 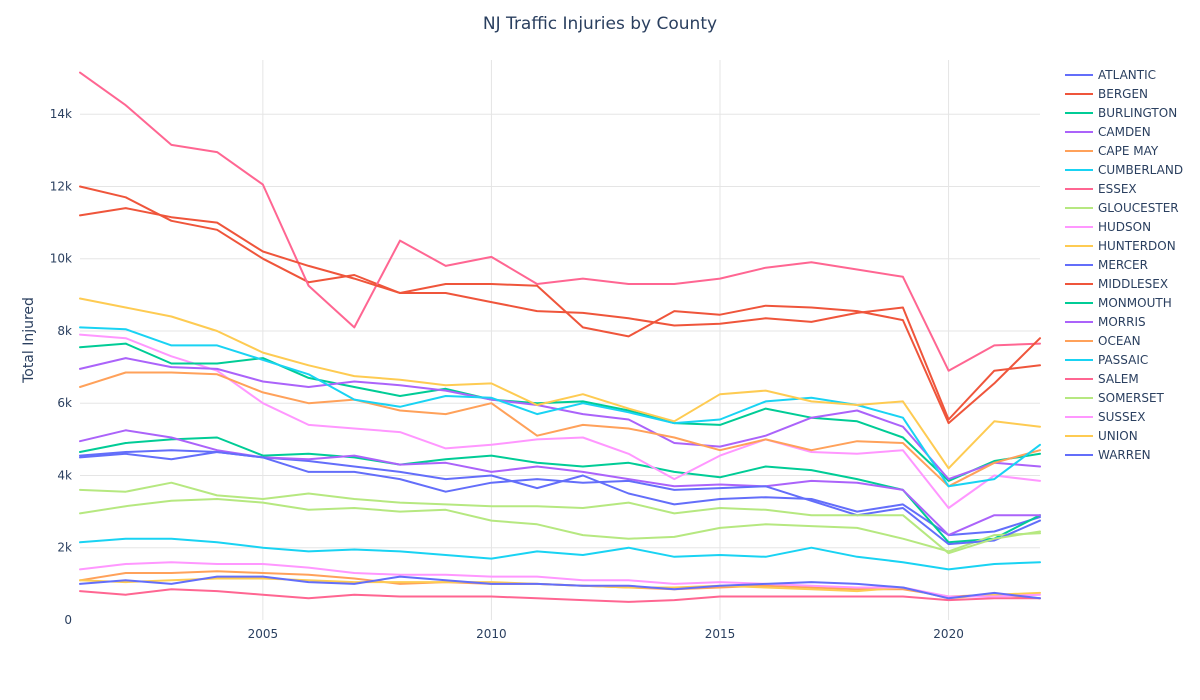 I want to click on legend-label: CUMBERLAND, so click(x=1140, y=170).